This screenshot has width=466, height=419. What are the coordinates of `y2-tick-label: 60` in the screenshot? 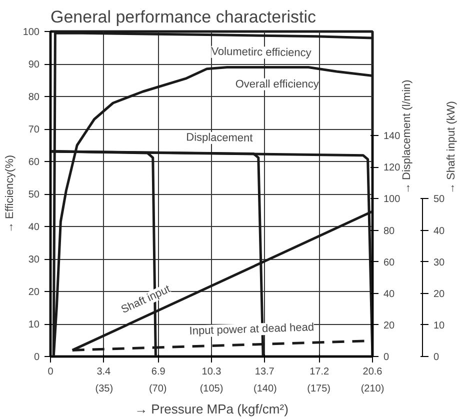 It's located at (390, 262).